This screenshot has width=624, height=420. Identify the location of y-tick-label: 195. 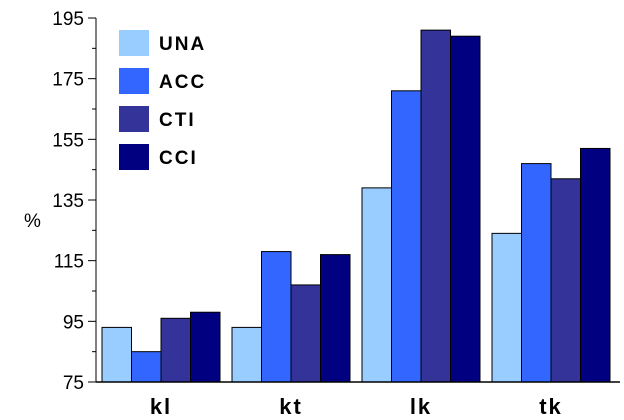
(68, 19).